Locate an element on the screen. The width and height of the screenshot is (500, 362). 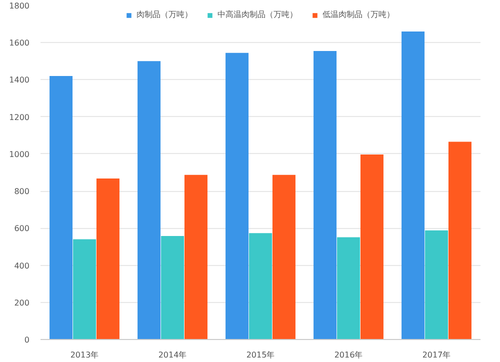
y-tick-label: 0 is located at coordinates (27, 340).